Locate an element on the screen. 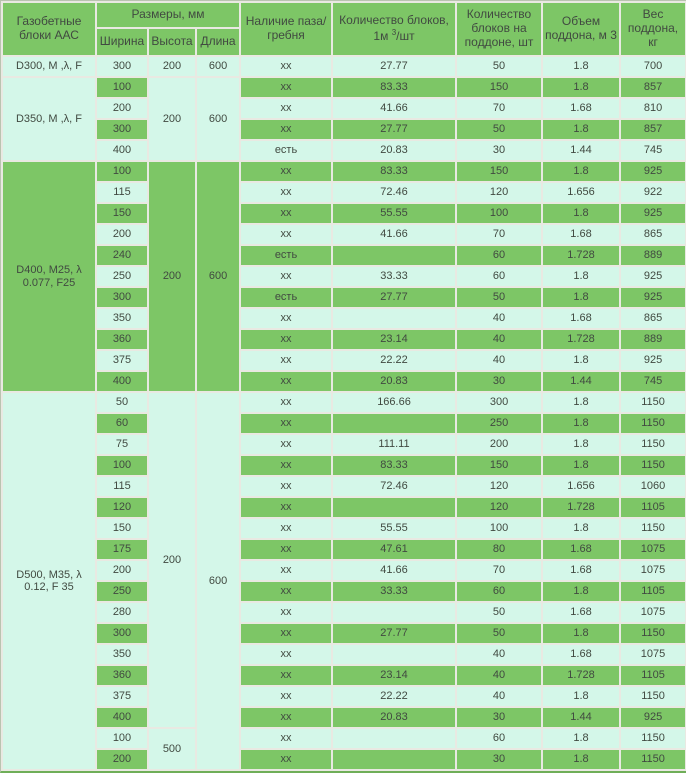 The image size is (686, 773). header-blocks: Газобетные блоки ААС is located at coordinates (49, 29).